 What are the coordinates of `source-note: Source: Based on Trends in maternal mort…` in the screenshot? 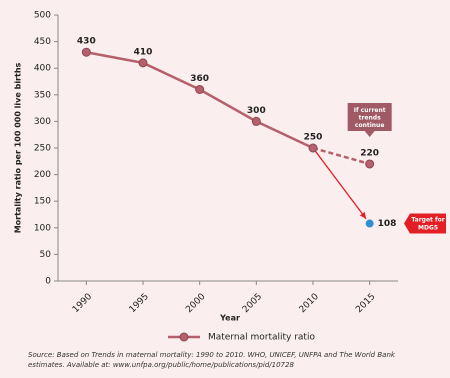 It's located at (211, 360).